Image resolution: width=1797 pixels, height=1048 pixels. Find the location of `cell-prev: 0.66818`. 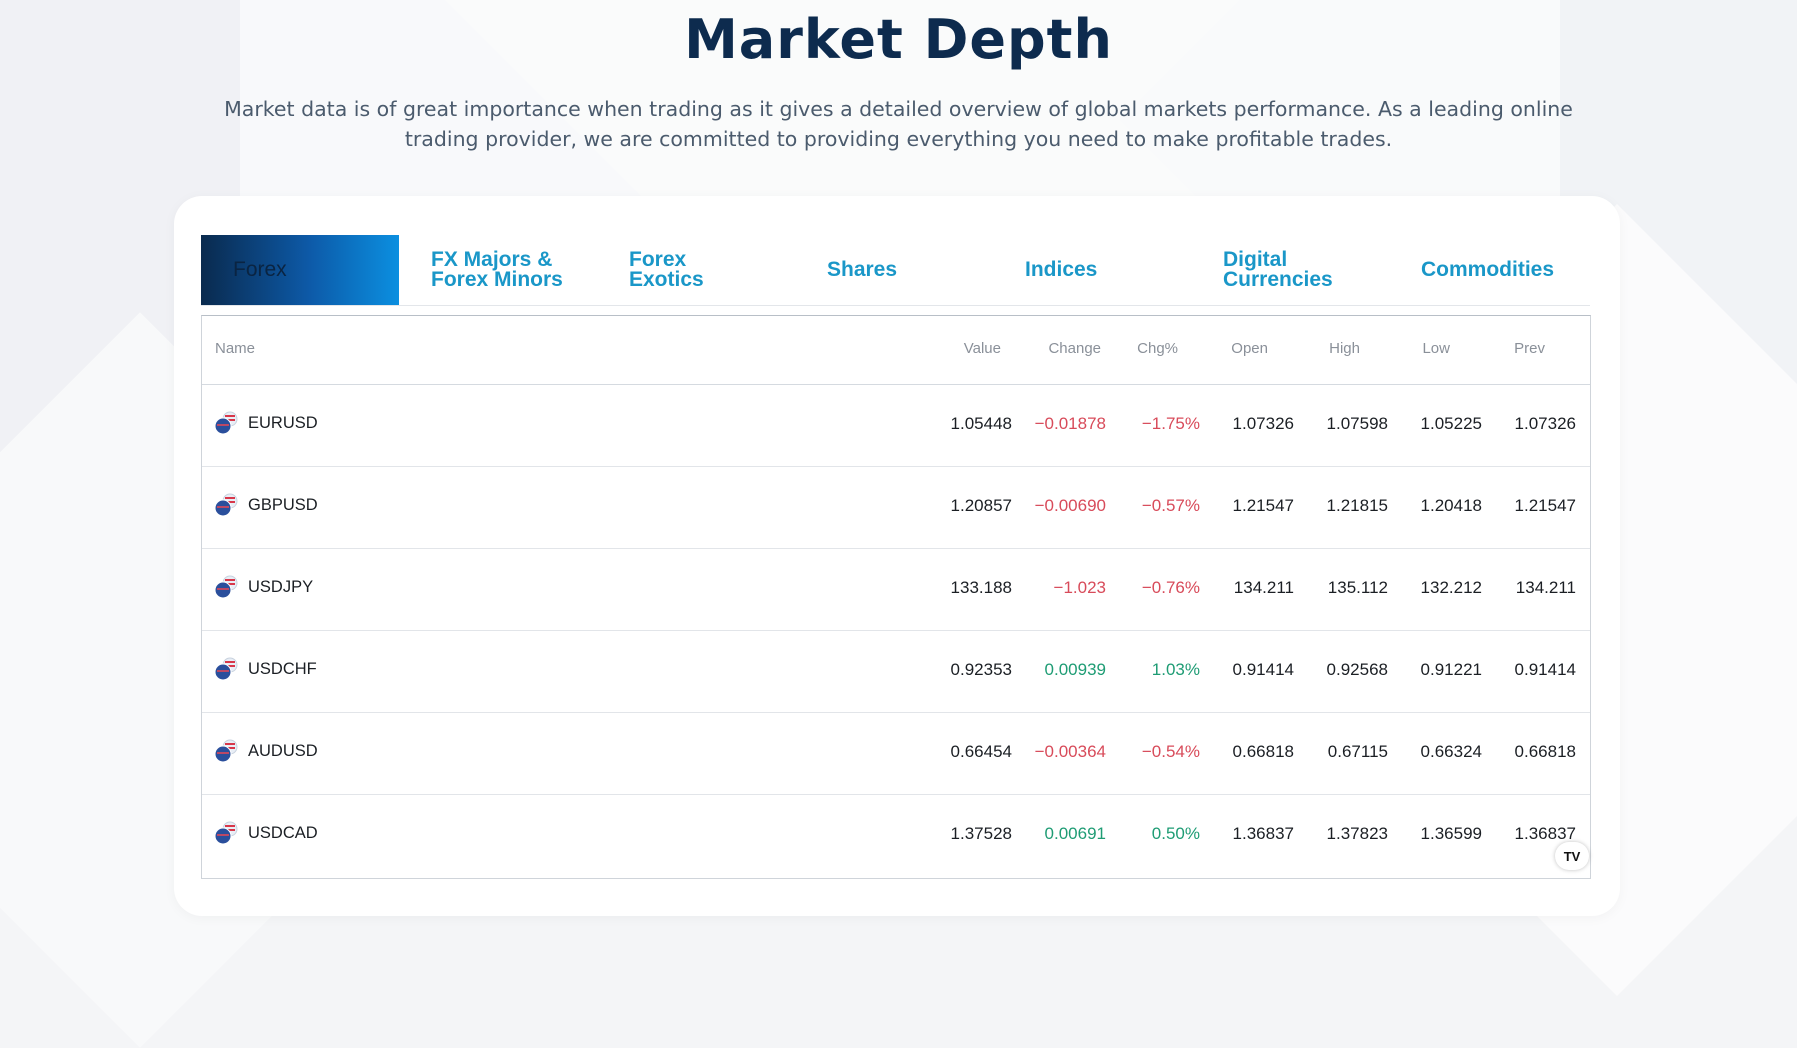

cell-prev: 0.66818 is located at coordinates (1545, 751).